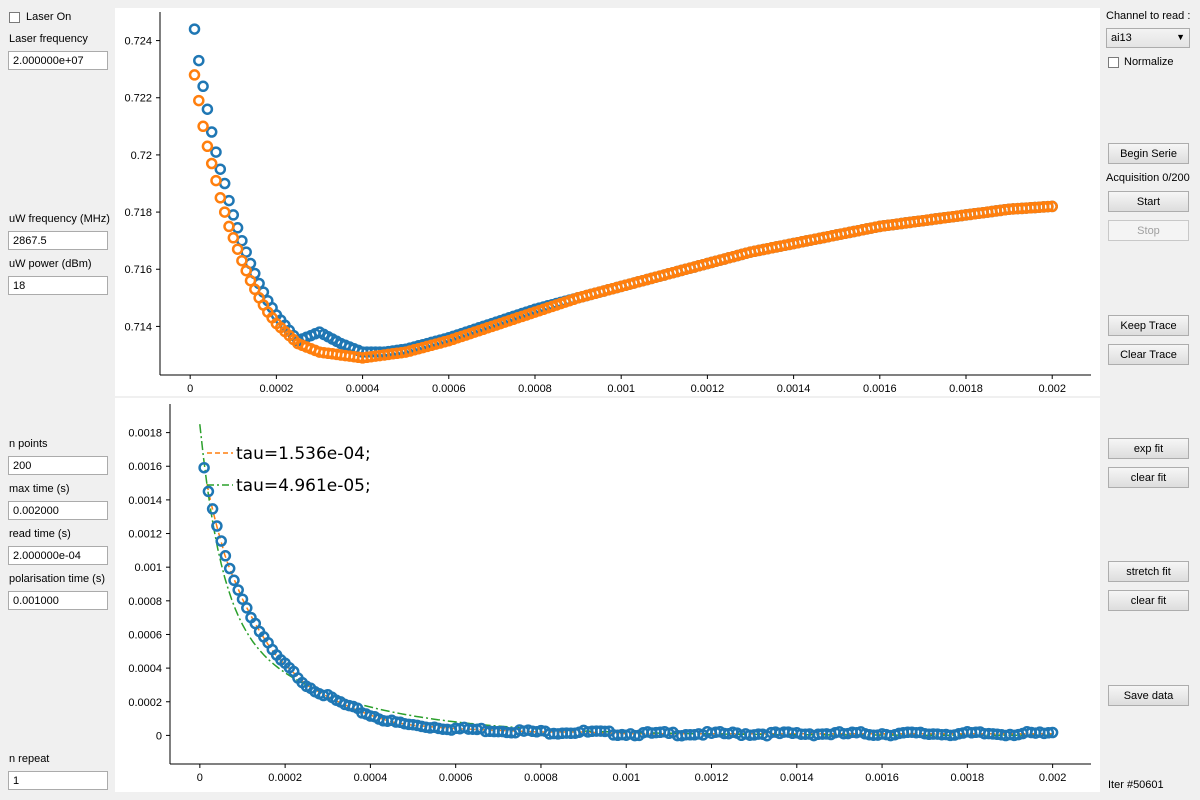  I want to click on laser-on-label: Laser On, so click(49, 17).